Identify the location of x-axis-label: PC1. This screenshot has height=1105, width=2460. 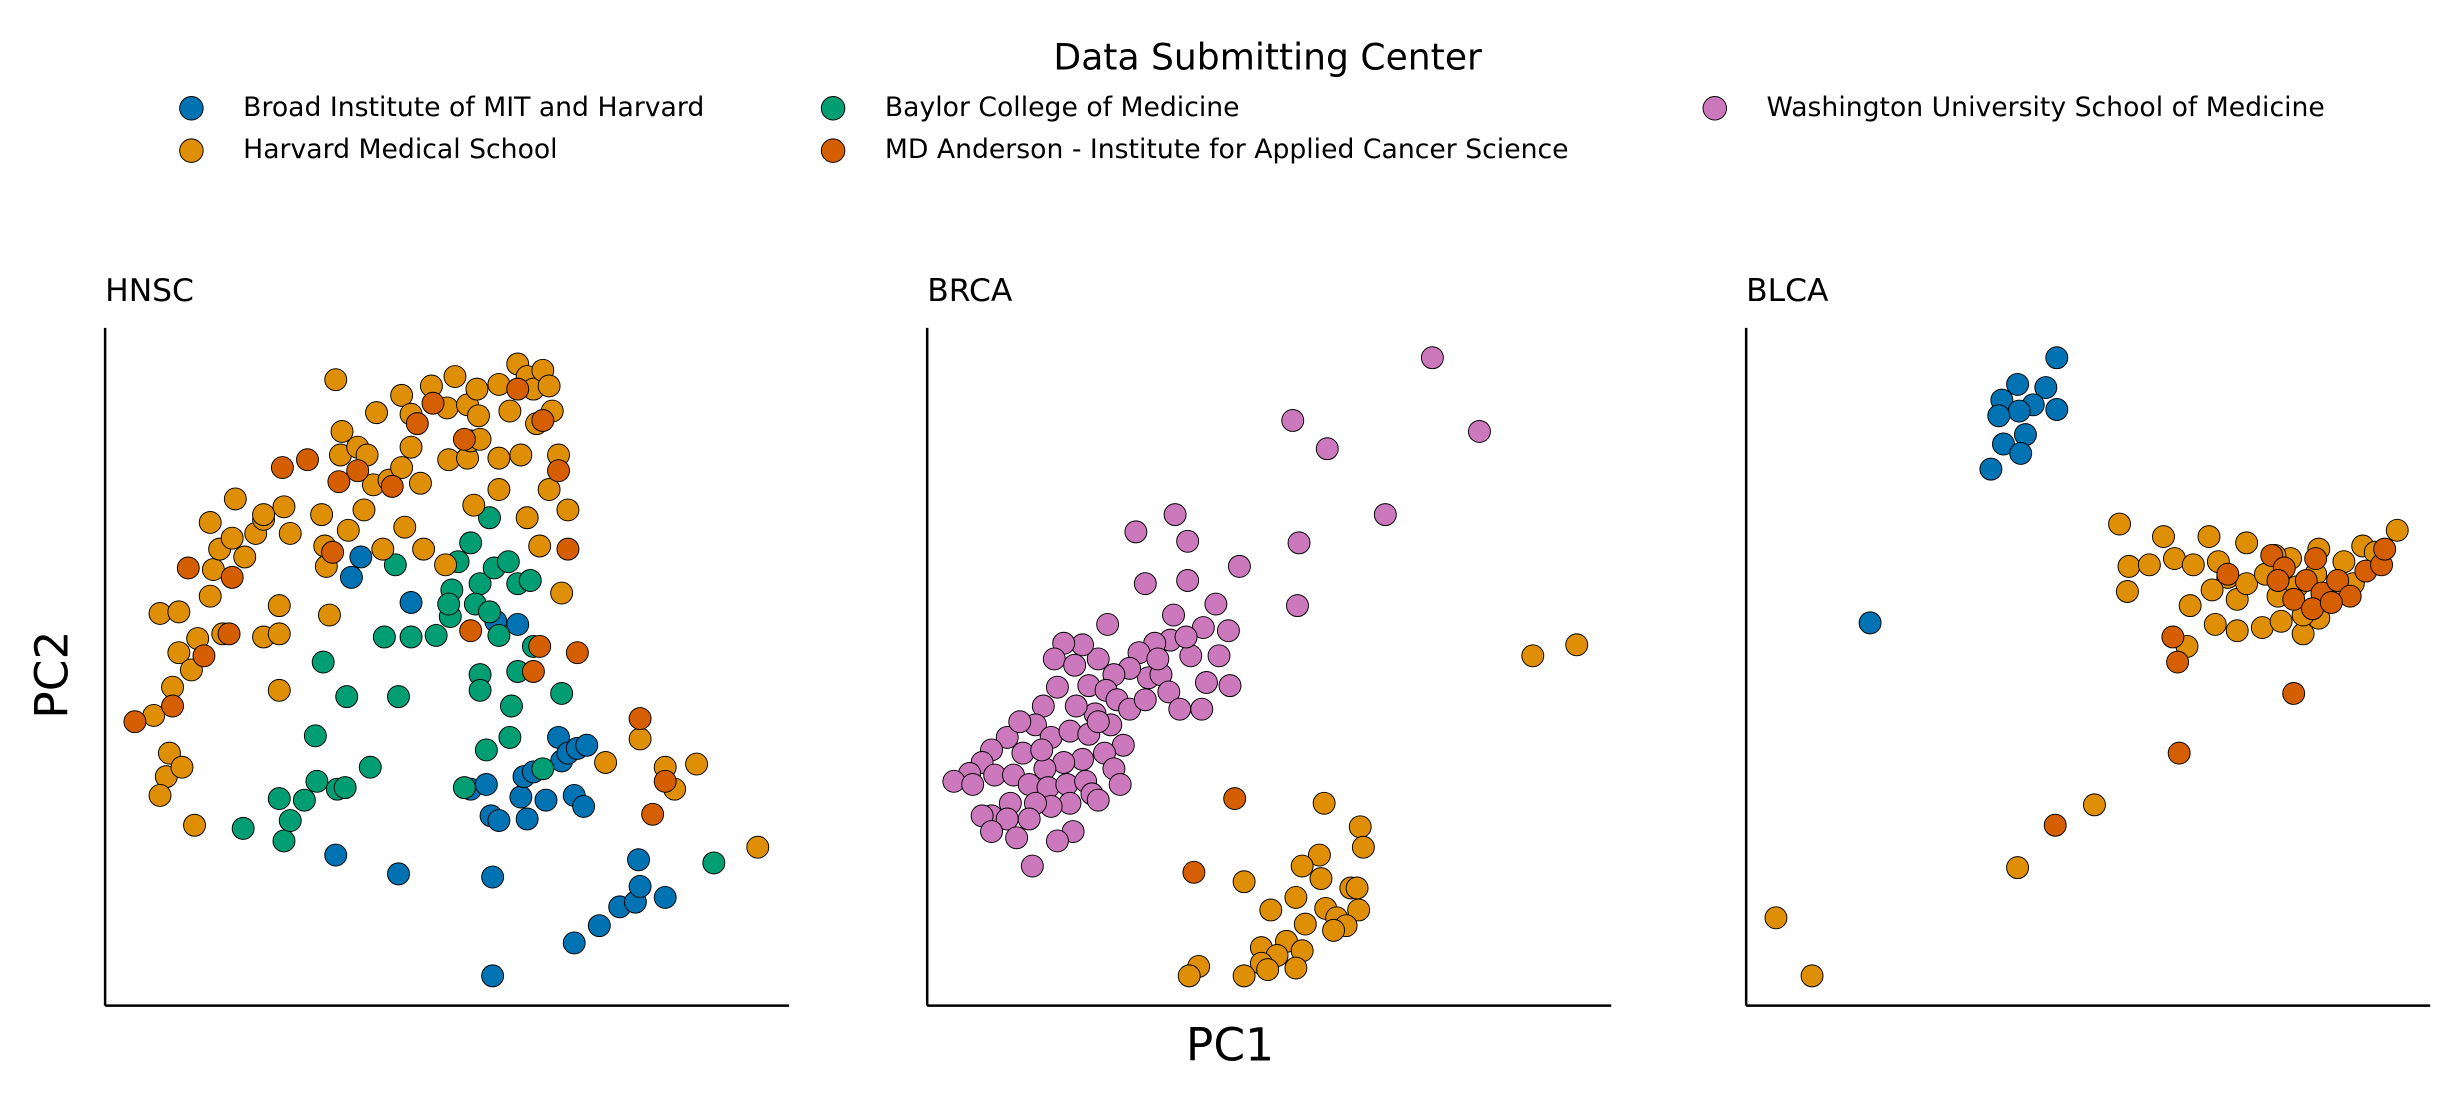
(1230, 1045).